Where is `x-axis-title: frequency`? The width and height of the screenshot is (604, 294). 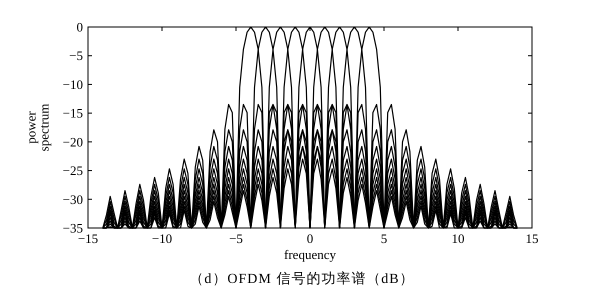 x-axis-title: frequency is located at coordinates (310, 254).